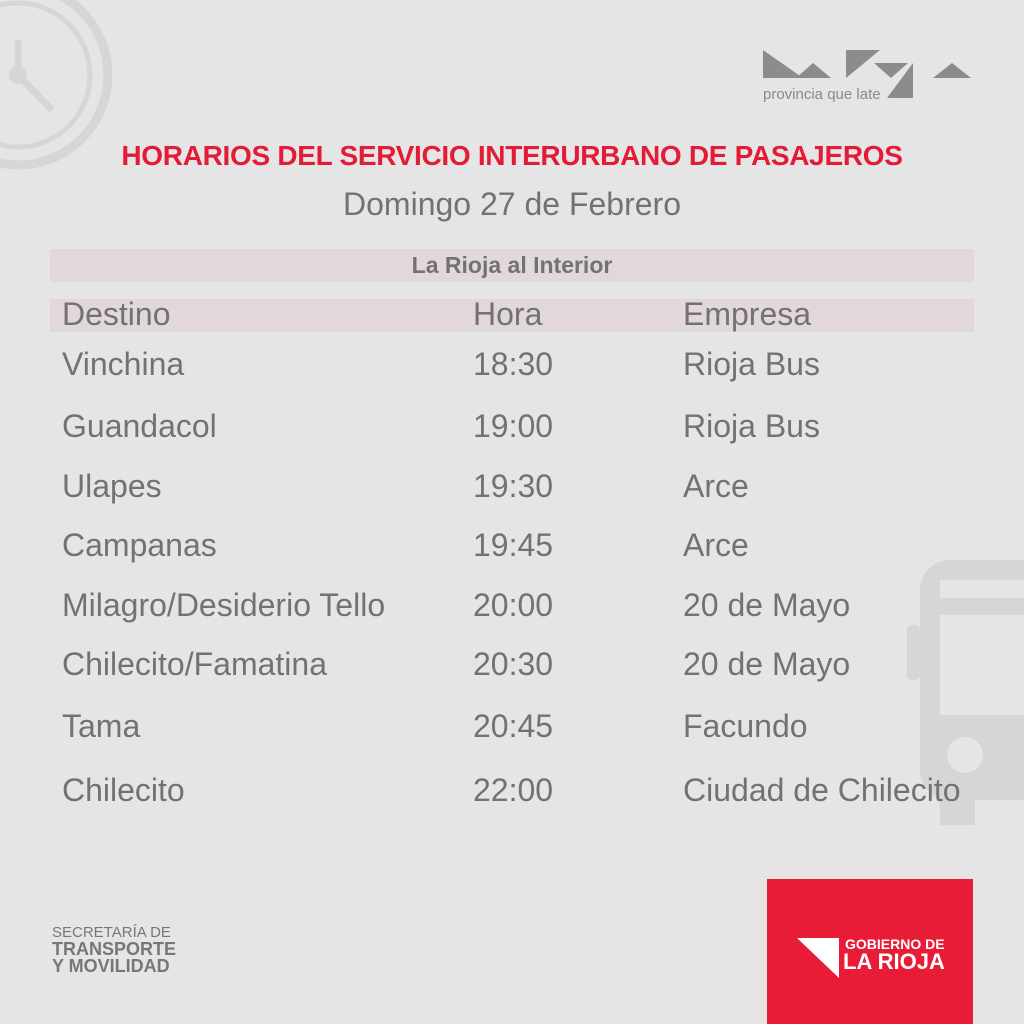 The height and width of the screenshot is (1024, 1024). I want to click on date-subtitle: Domingo 27 de Febrero, so click(512, 204).